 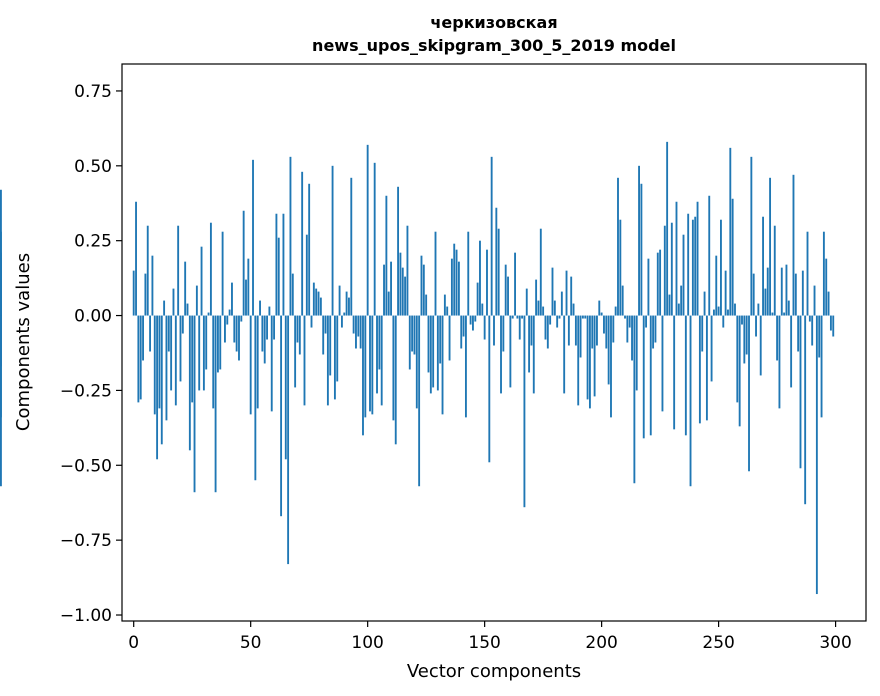 I want to click on x-axis-label: Vector components, so click(x=494, y=671).